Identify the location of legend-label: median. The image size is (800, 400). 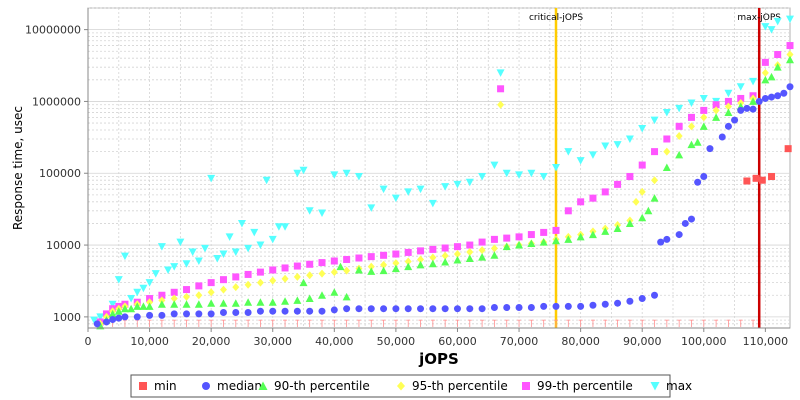
(239, 386).